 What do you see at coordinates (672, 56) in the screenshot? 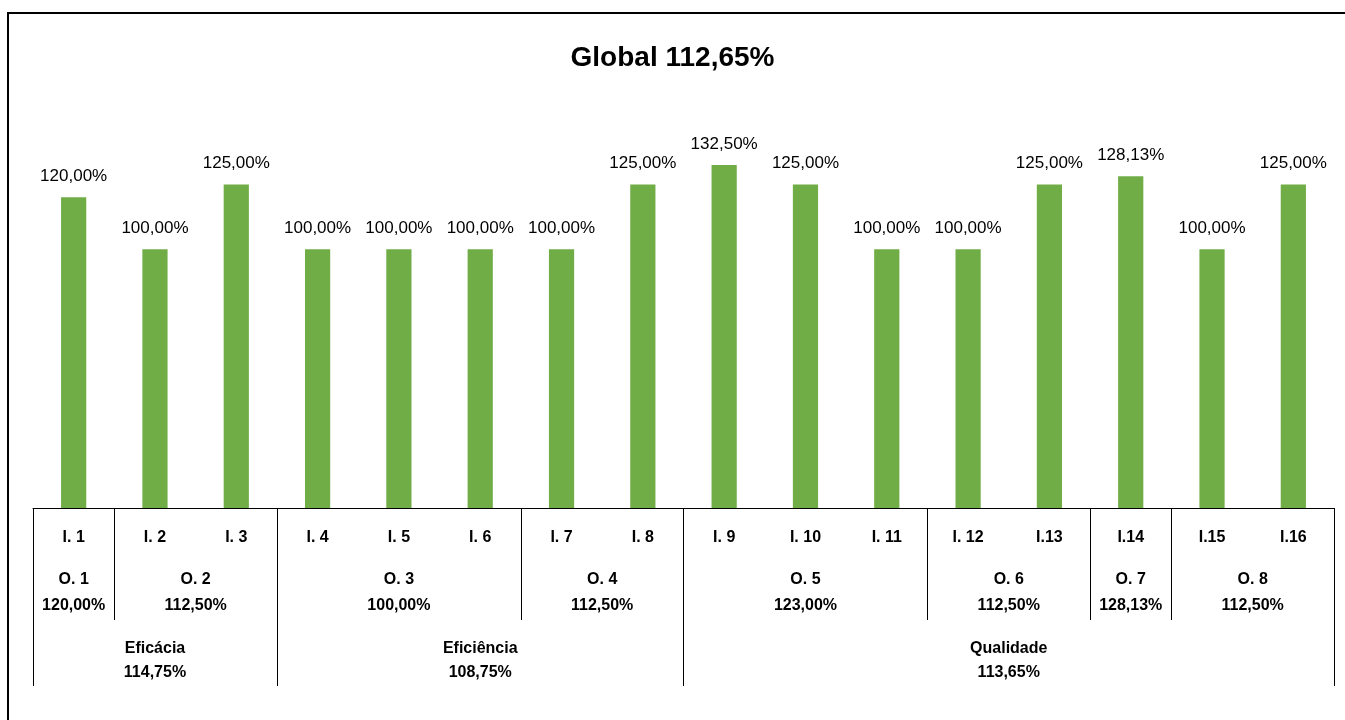
I see `chart-title: Global 112,65%` at bounding box center [672, 56].